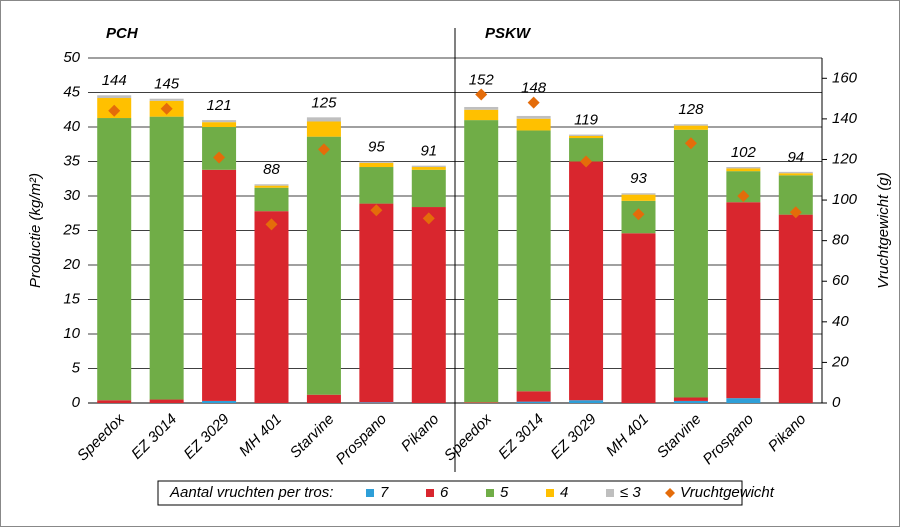  What do you see at coordinates (727, 492) in the screenshot?
I see `legend-label: Vruchtgewicht` at bounding box center [727, 492].